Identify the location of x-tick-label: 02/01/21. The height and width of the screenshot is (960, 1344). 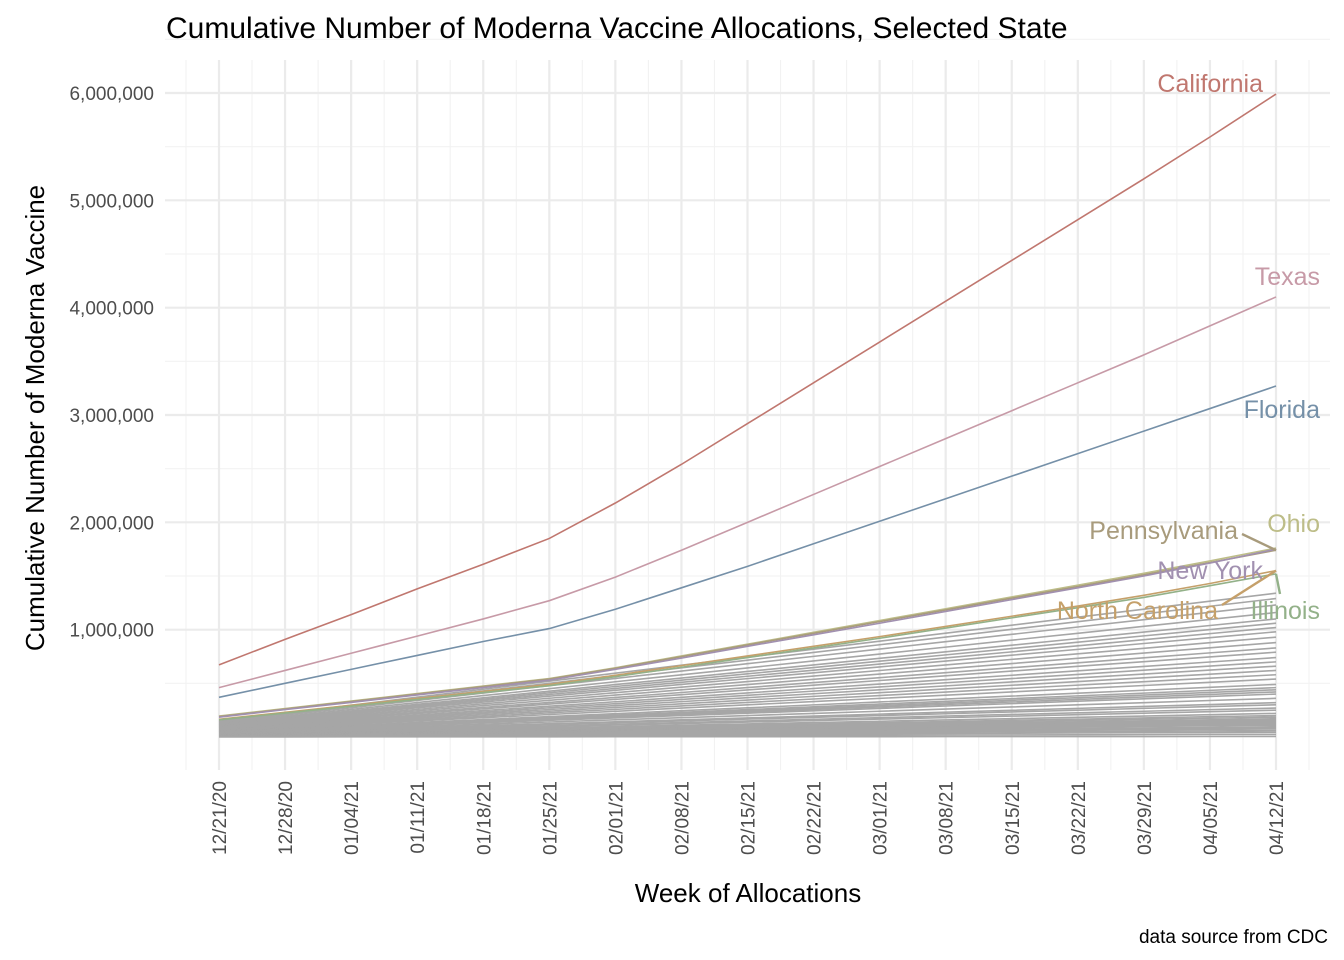
(616, 818).